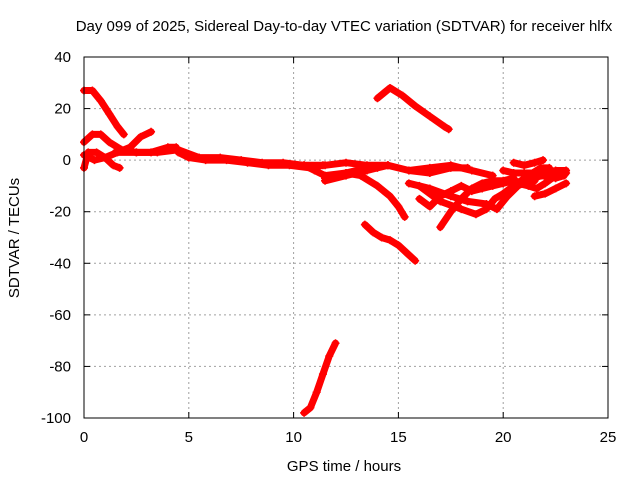 This screenshot has width=640, height=480. Describe the element at coordinates (503, 437) in the screenshot. I see `x-tick-label: 20` at that location.